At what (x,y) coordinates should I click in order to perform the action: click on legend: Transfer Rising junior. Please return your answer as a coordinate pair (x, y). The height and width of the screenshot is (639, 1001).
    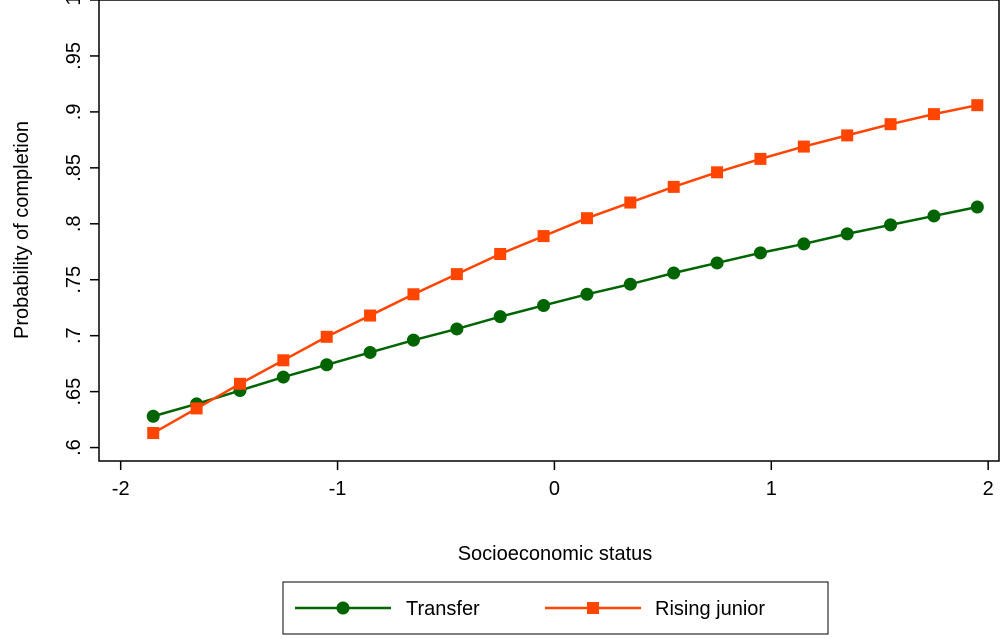
    Looking at the image, I should click on (555, 608).